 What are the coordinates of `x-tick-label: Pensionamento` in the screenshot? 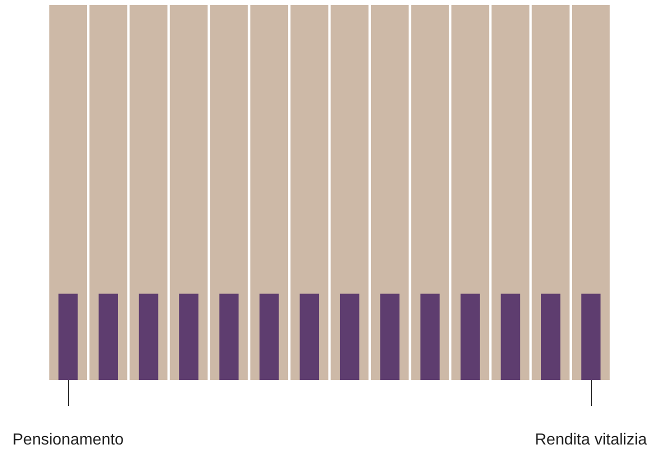 It's located at (68, 440).